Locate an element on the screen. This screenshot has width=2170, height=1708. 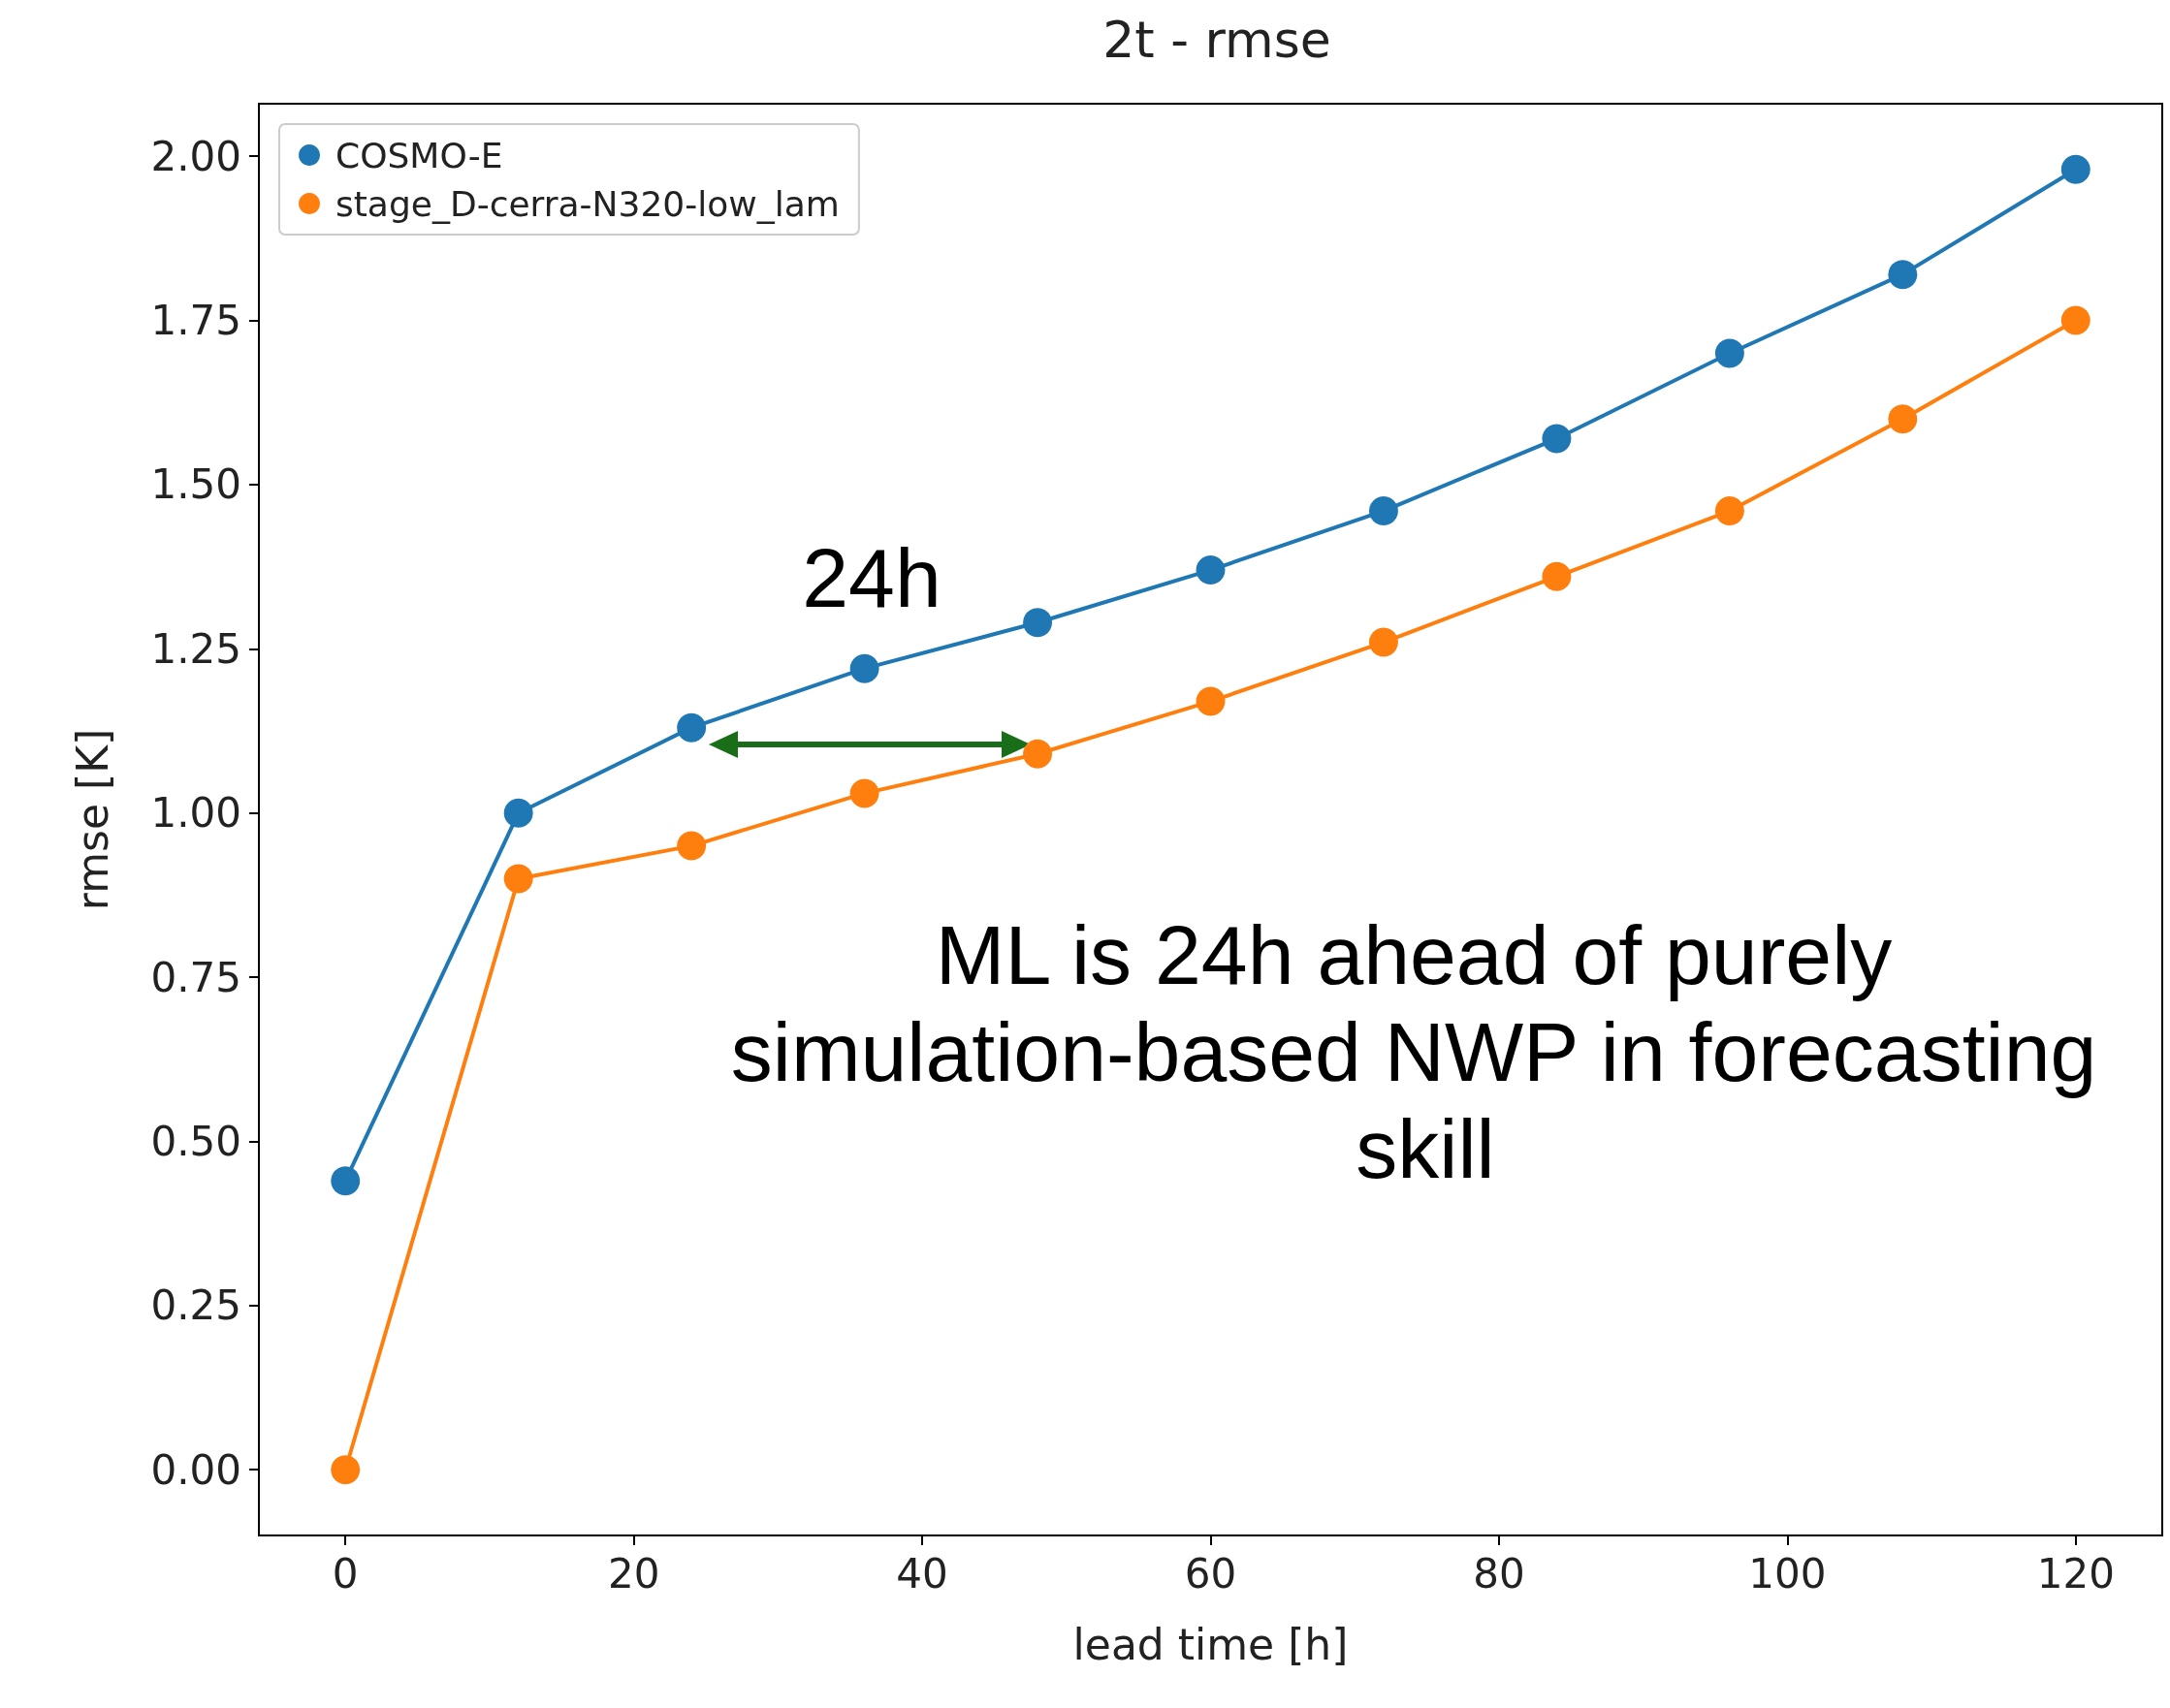
y-tick-label: 0.00 is located at coordinates (195, 1469).